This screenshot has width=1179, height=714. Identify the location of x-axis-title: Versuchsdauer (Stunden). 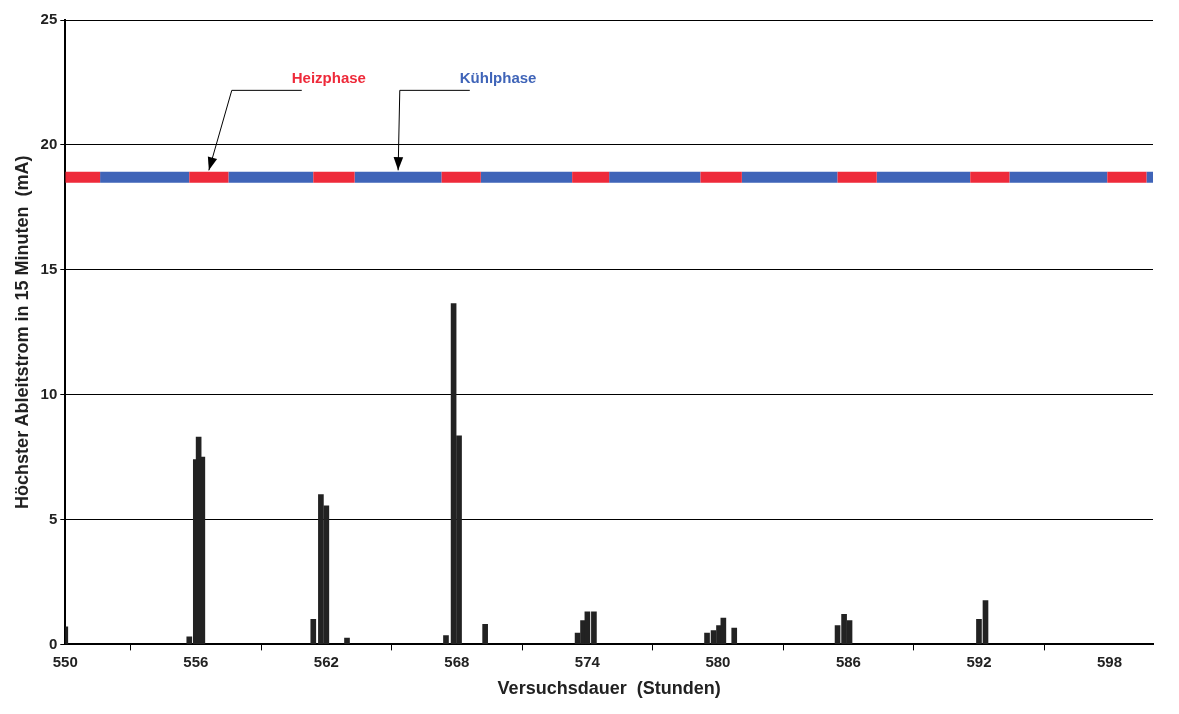
(609, 688).